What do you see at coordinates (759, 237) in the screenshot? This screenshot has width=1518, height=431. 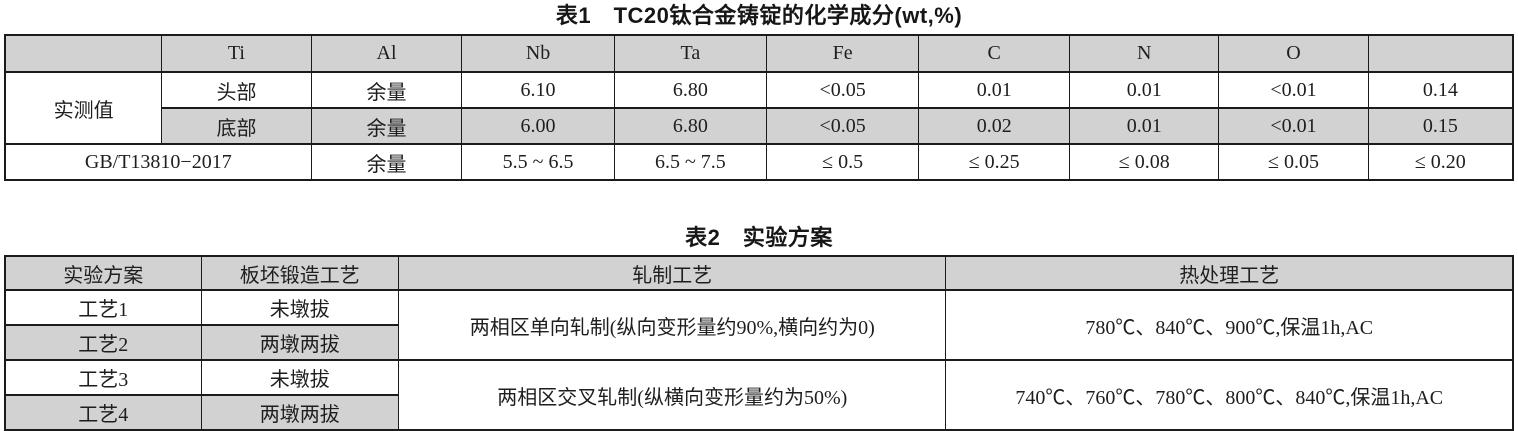 I see `table2-title: 表2 实验方案` at bounding box center [759, 237].